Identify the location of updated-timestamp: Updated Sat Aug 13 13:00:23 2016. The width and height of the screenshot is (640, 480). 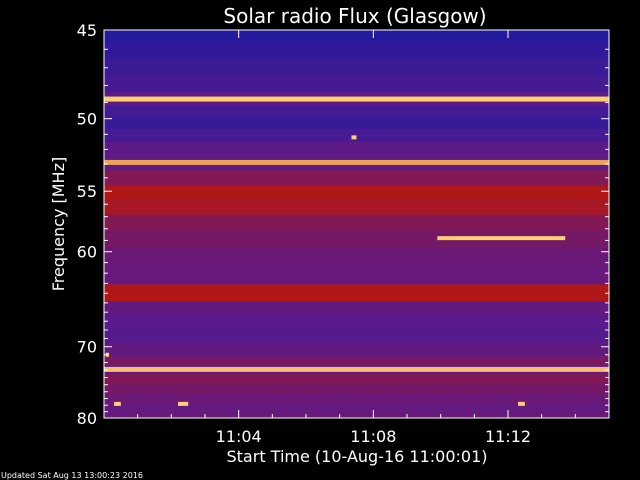
(72, 475).